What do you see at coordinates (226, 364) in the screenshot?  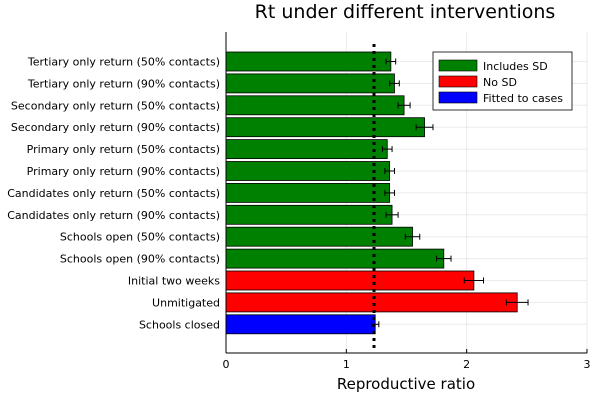 I see `x-tick-label: 0` at bounding box center [226, 364].